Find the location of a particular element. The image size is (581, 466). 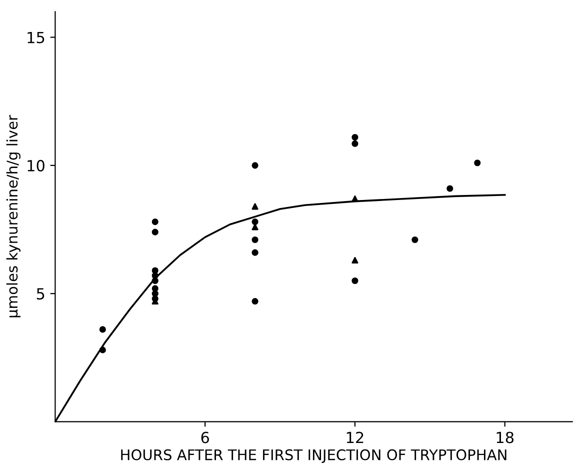

y-tick-label: 15 is located at coordinates (36, 38).